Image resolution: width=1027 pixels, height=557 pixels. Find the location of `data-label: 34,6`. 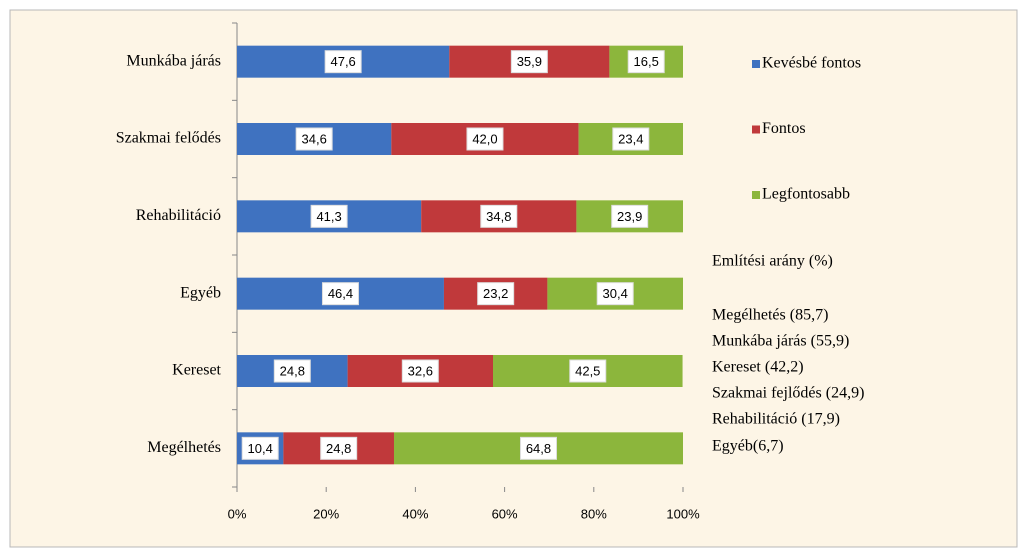

data-label: 34,6 is located at coordinates (314, 138).